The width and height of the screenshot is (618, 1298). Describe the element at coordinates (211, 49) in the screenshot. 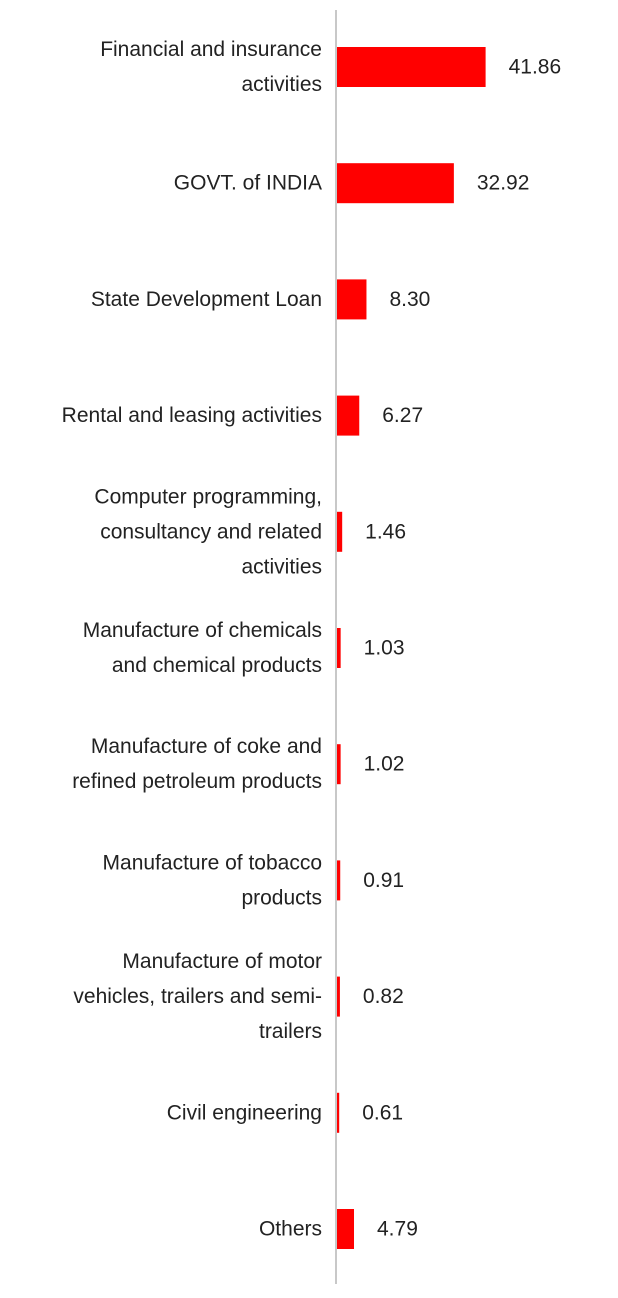

I see `category-label-line: Financial and insurance` at that location.